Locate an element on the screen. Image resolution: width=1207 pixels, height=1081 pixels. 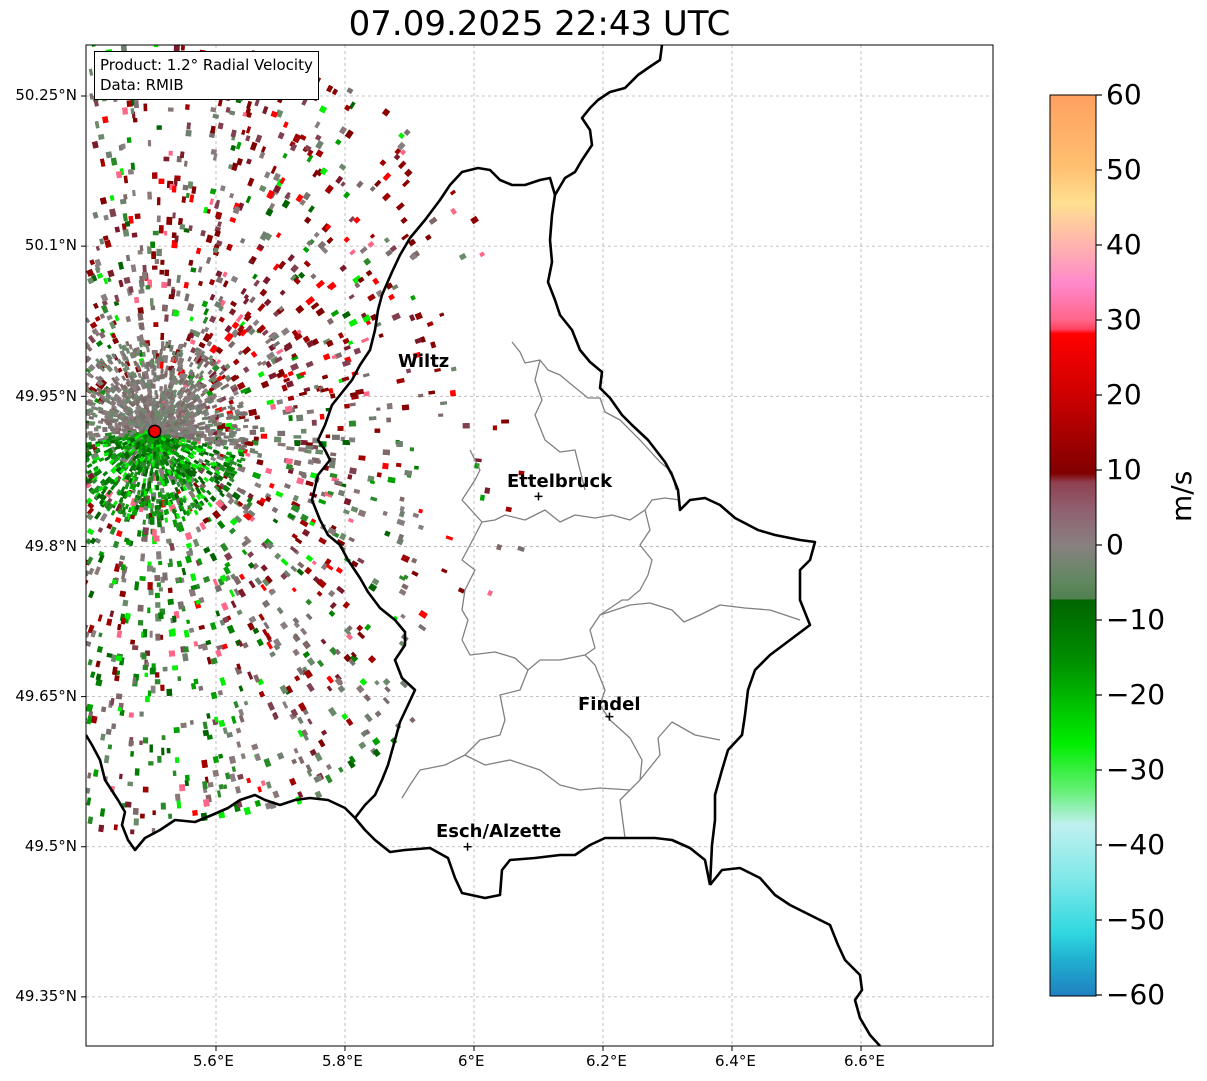
canton-border is located at coordinates (465, 734).